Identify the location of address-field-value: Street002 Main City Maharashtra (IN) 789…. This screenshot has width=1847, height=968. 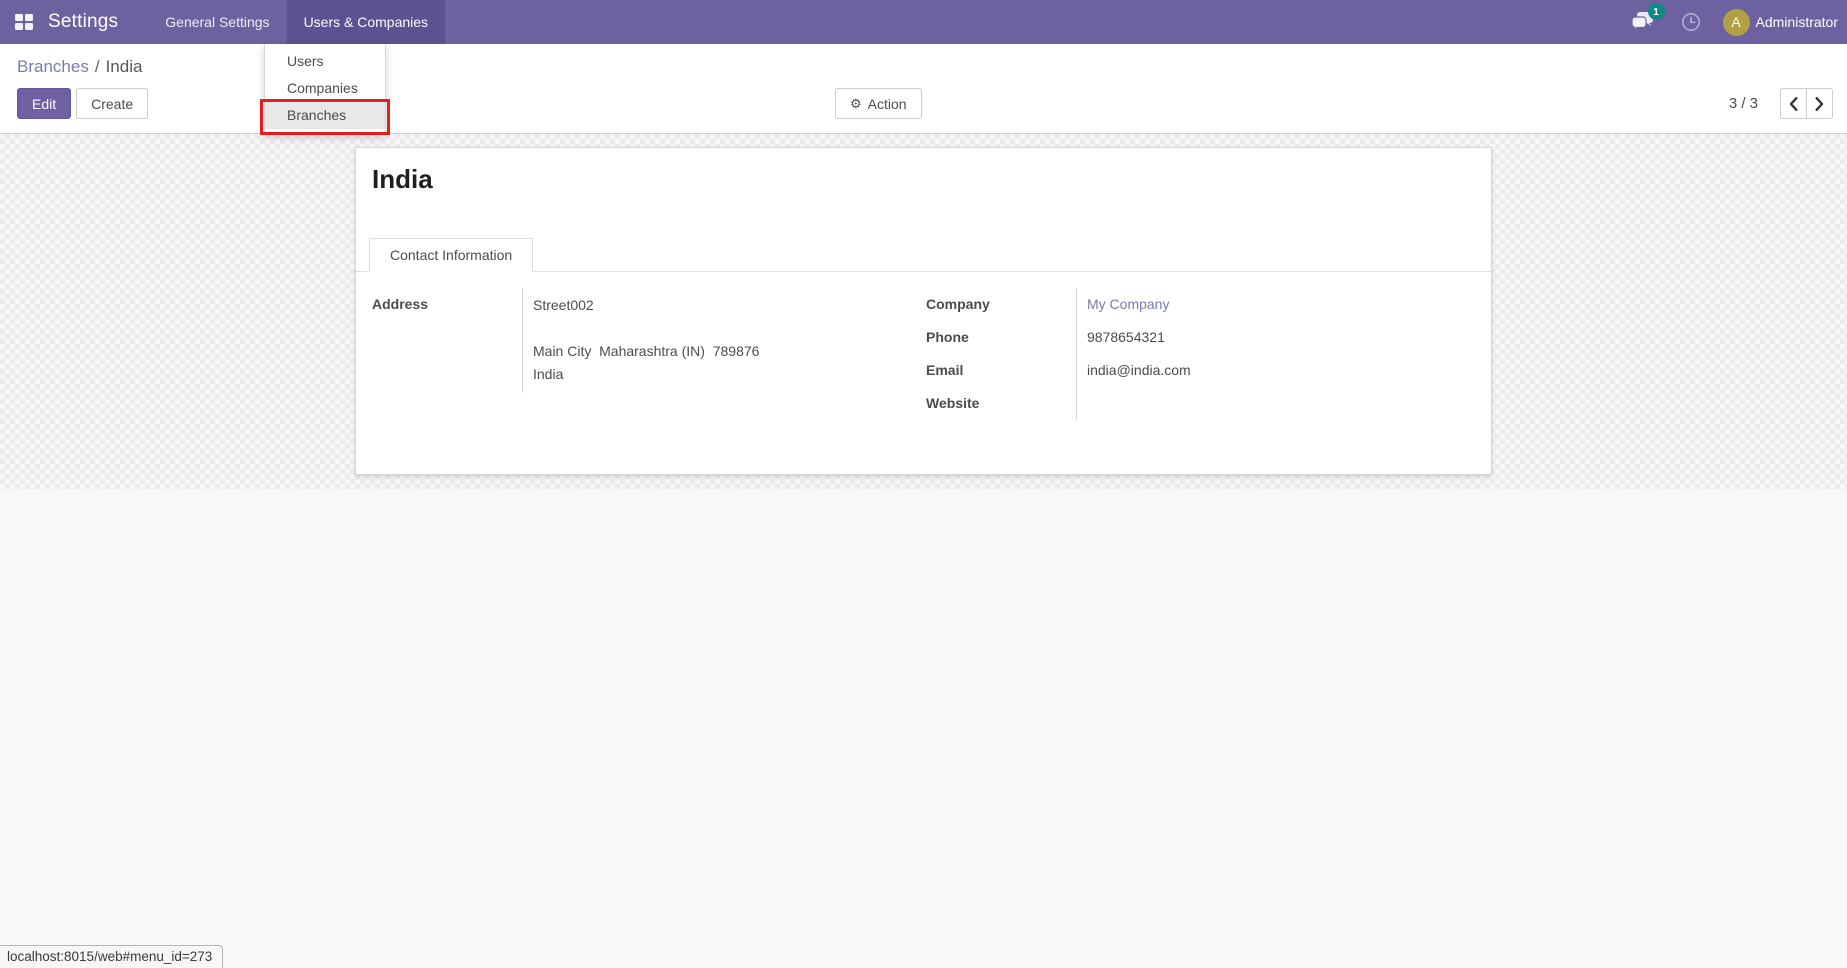
(724, 340).